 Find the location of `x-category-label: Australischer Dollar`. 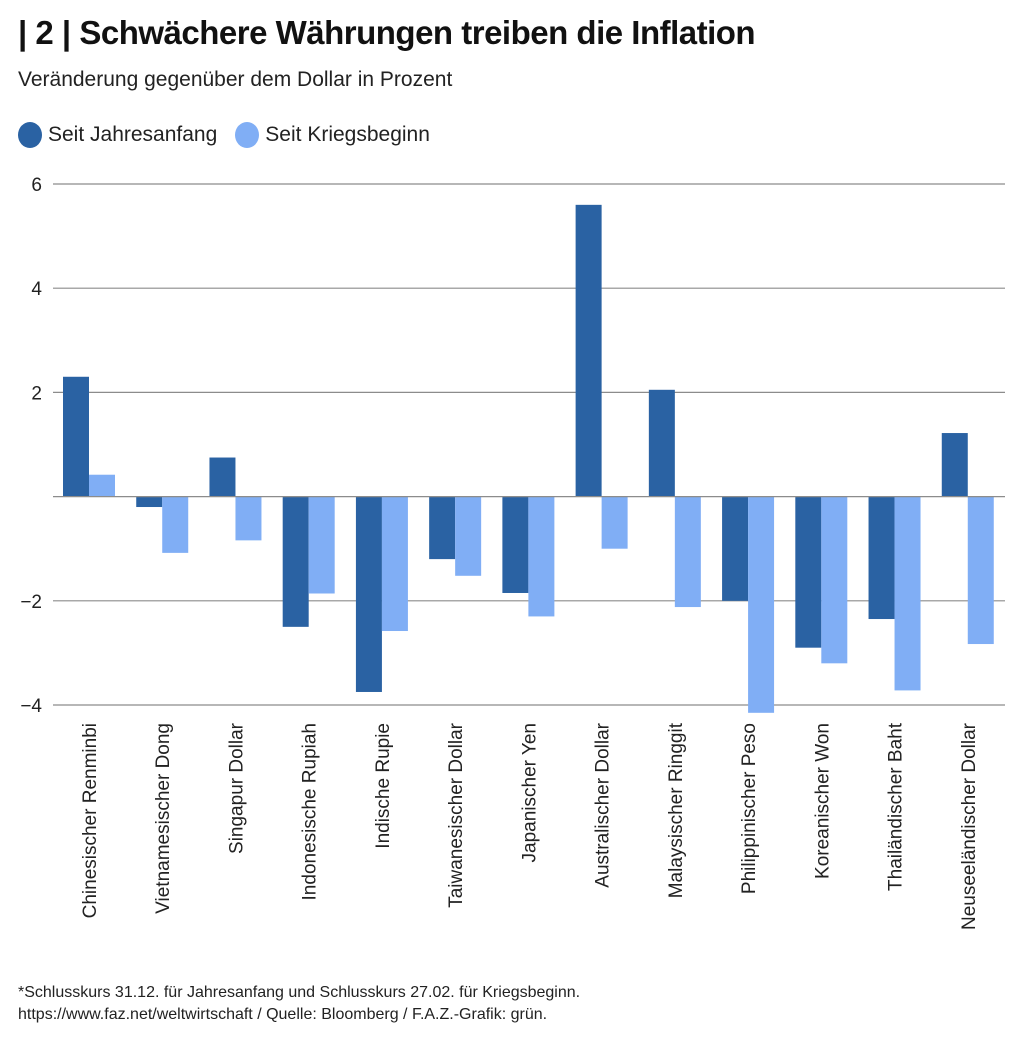

x-category-label: Australischer Dollar is located at coordinates (603, 804).